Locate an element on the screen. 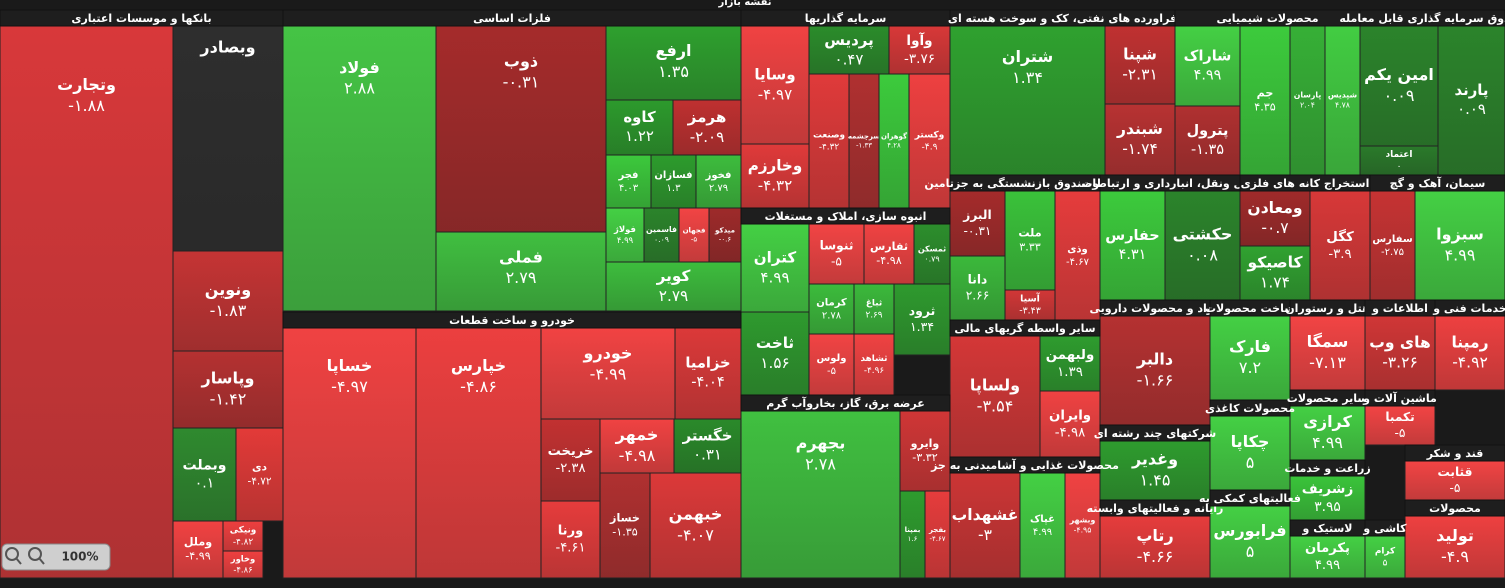 The image size is (1505, 588). zoom-control: 100% is located at coordinates (56, 557).